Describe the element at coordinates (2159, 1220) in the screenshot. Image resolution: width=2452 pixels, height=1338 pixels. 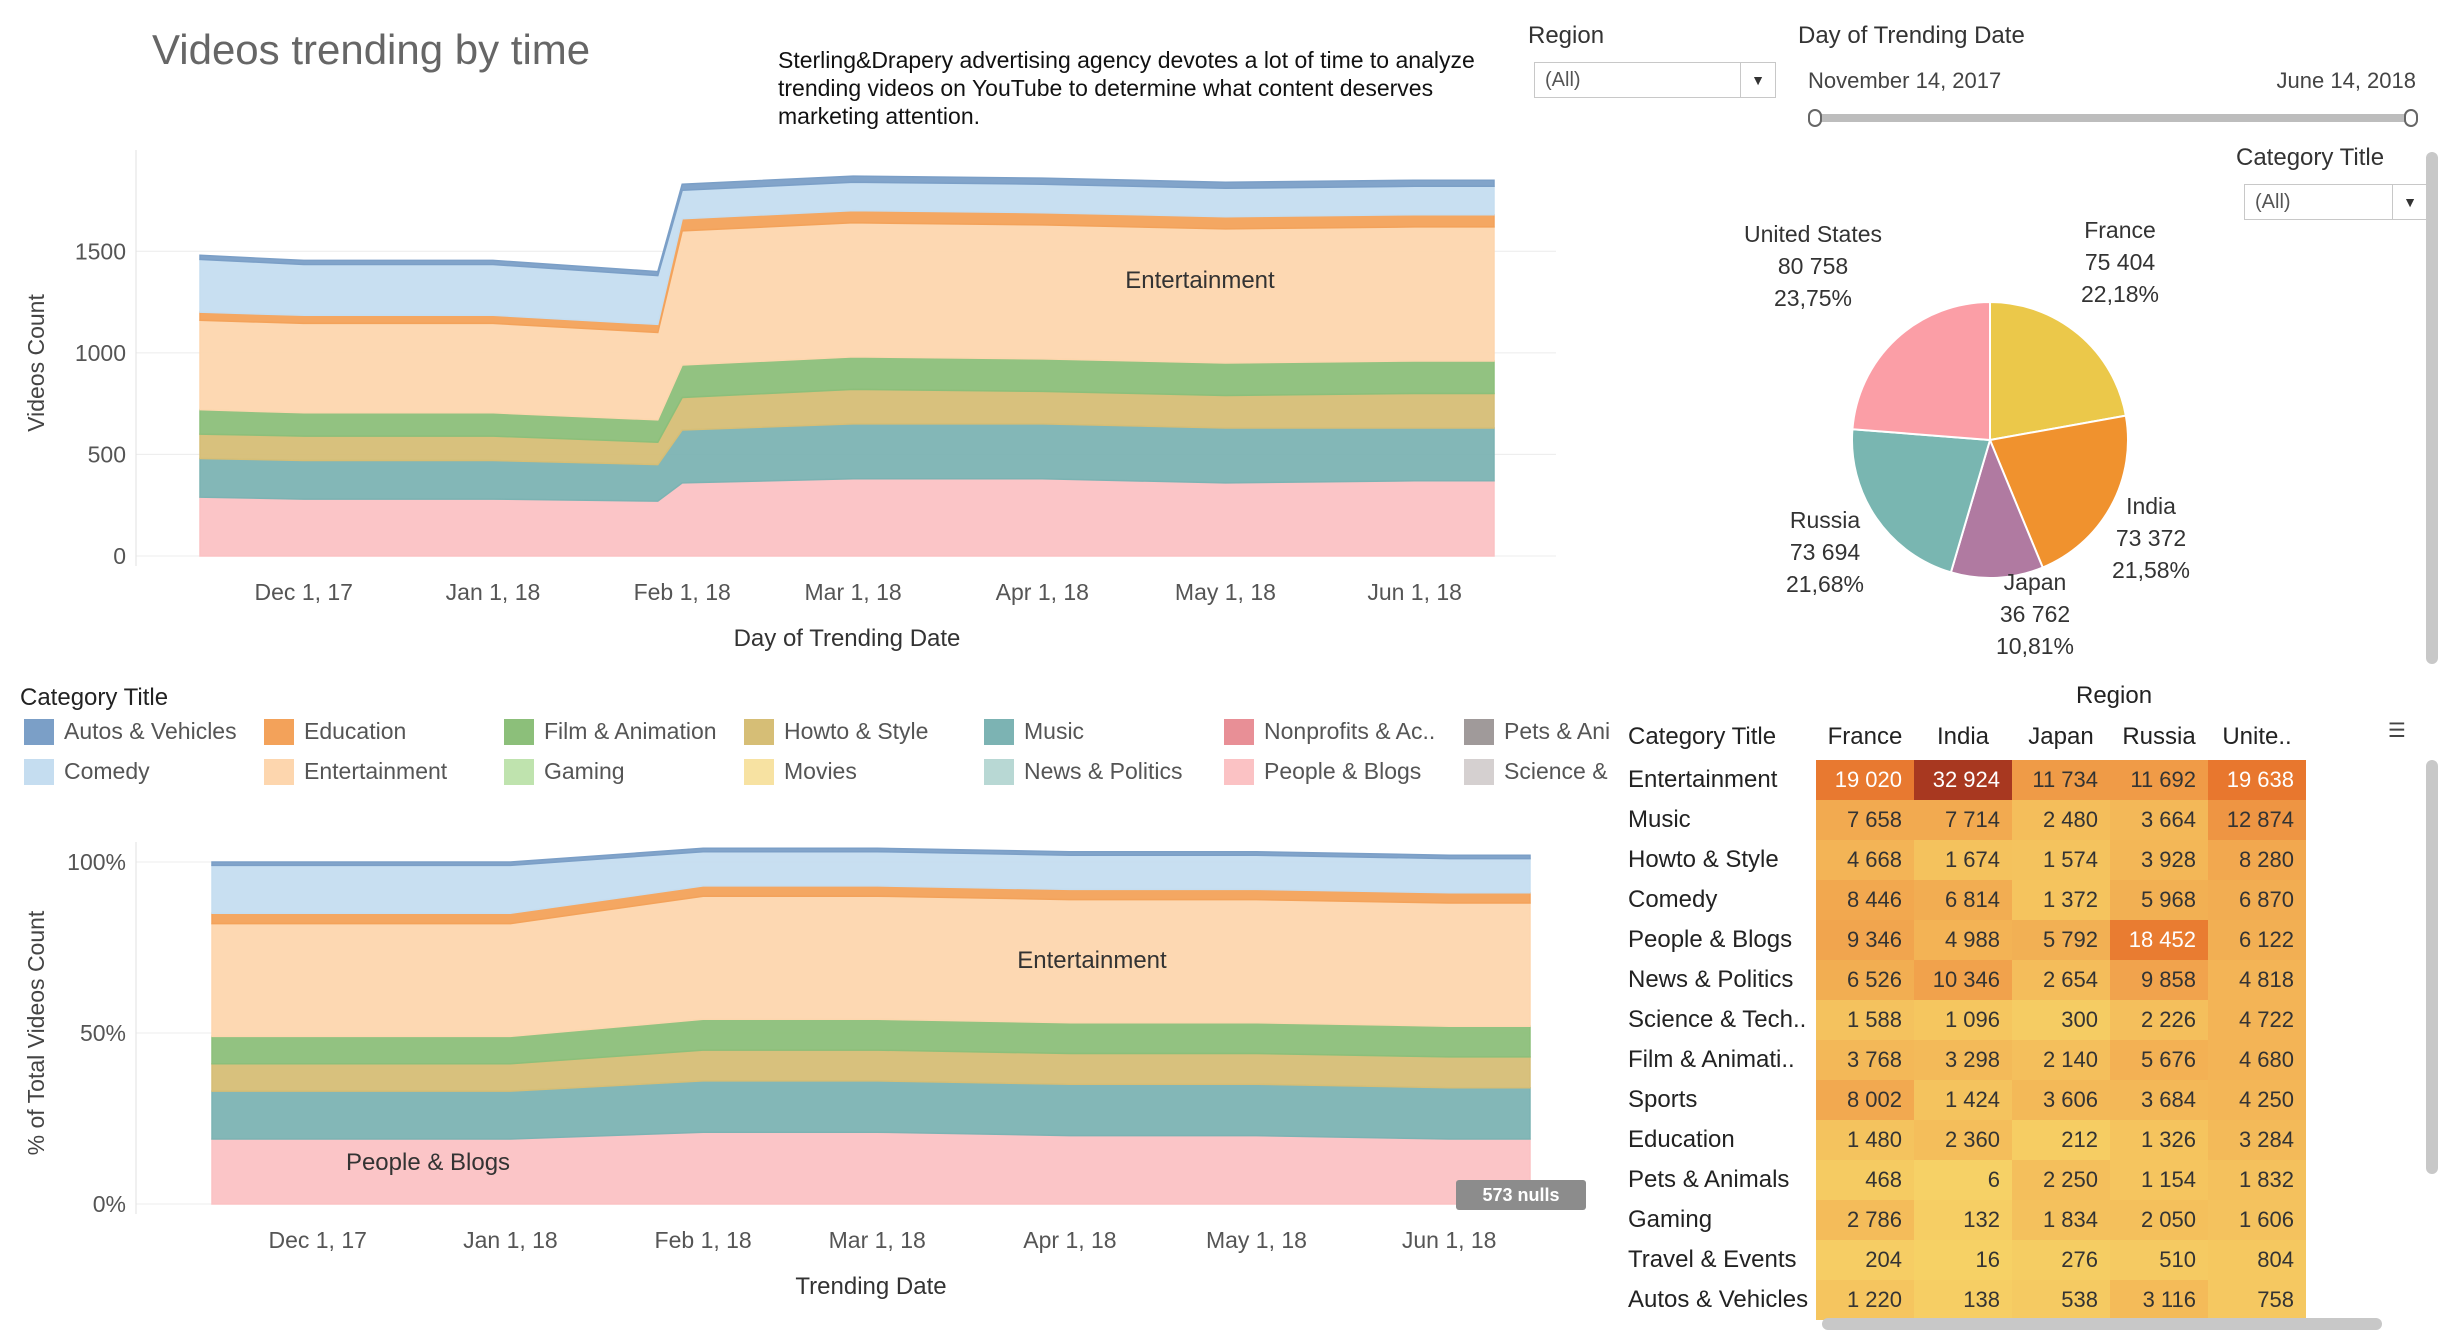
I see `heatmap-cell: 2 050` at that location.